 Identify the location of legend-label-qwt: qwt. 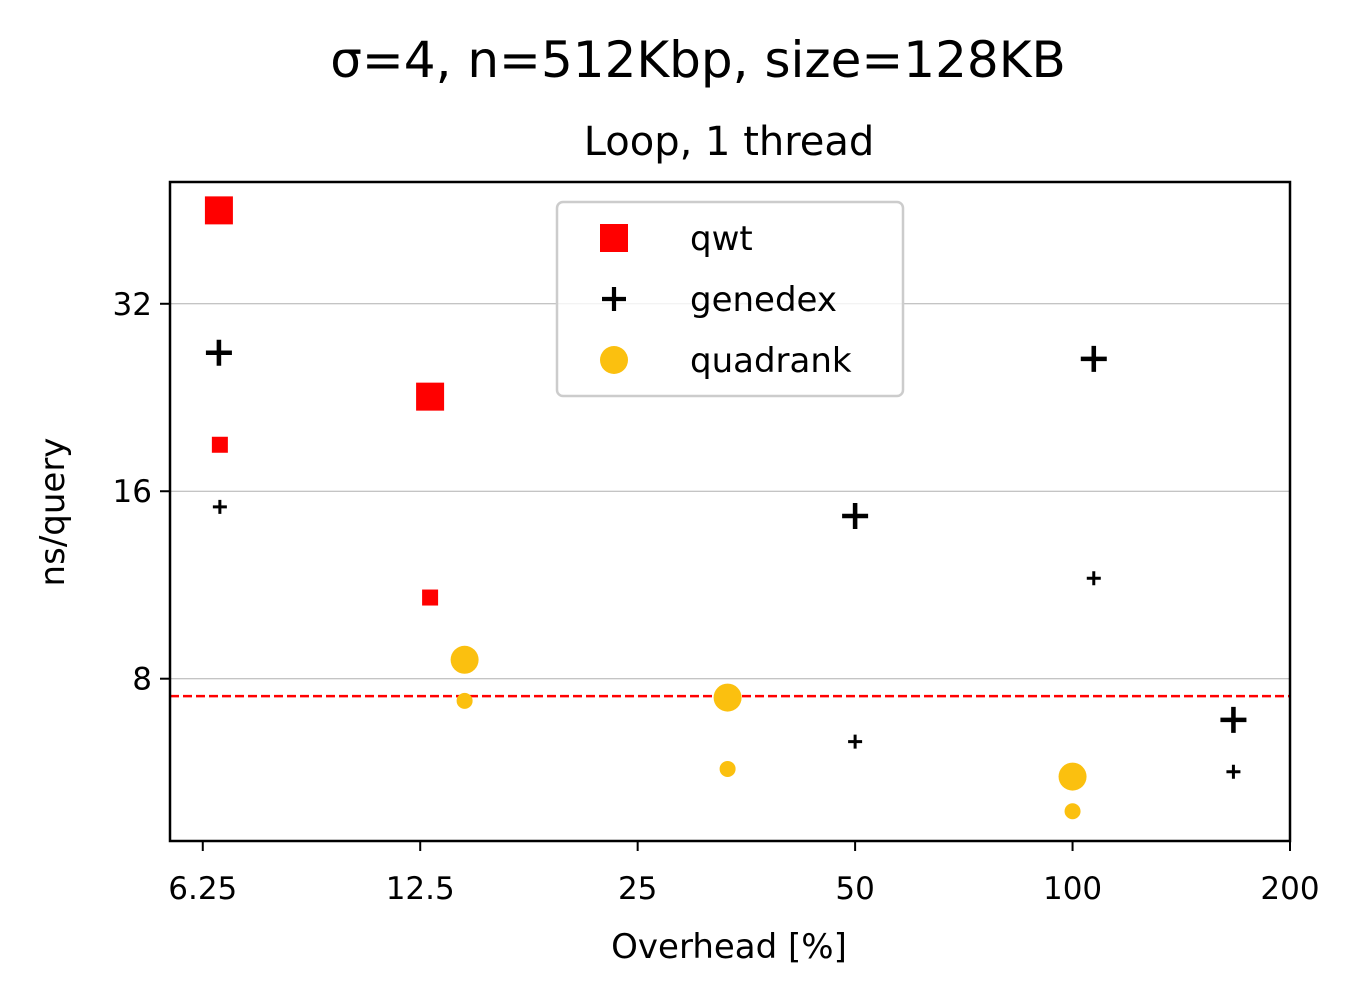
(721, 239).